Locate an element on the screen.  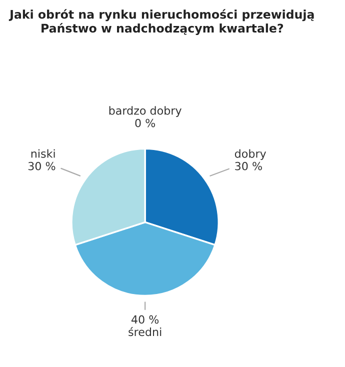
slice-label: niski is located at coordinates (43, 153).